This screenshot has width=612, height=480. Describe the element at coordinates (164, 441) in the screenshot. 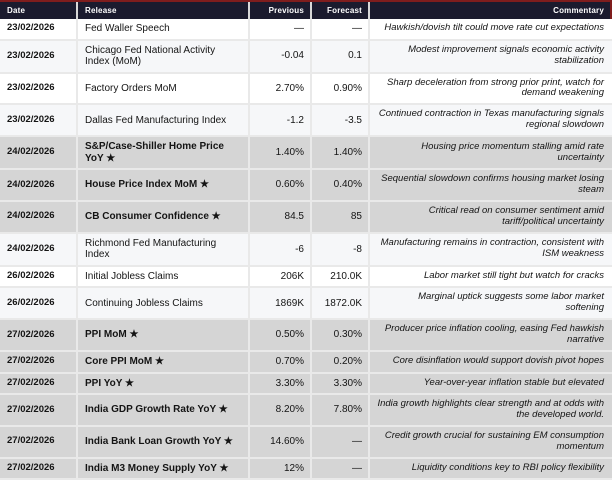

I see `release-cell: India Bank Loan Growth YoY ★` at that location.